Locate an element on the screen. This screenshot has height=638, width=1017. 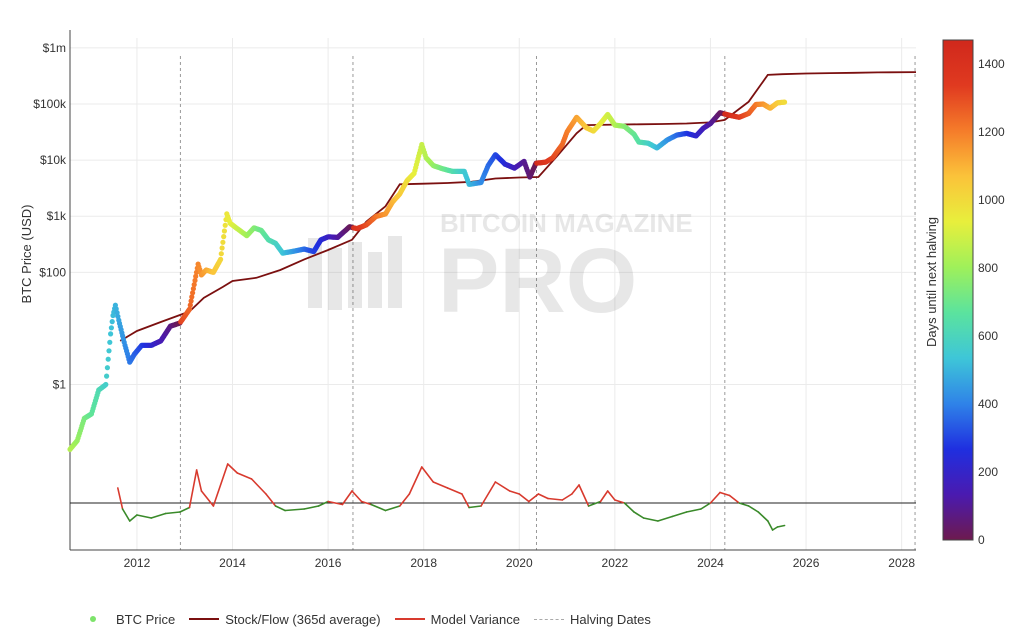
legend-label: BTC Price is located at coordinates (146, 619).